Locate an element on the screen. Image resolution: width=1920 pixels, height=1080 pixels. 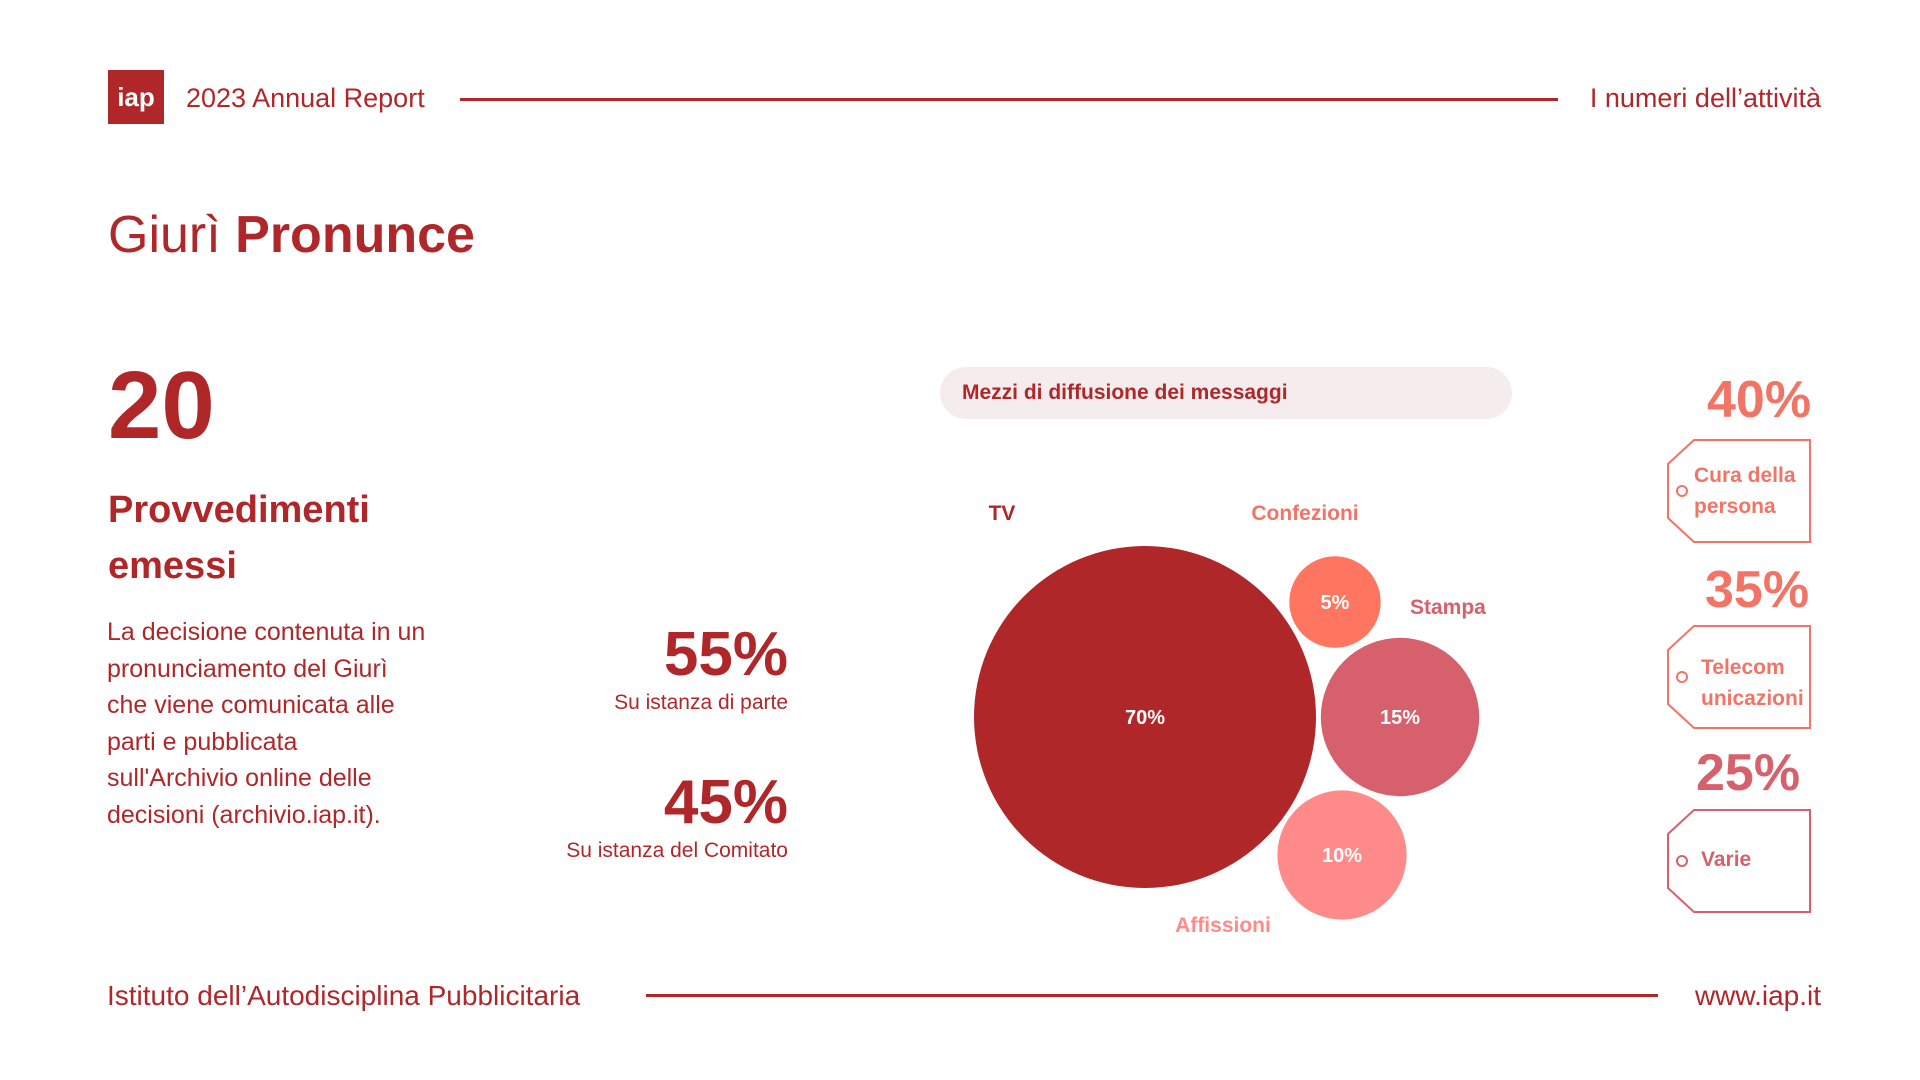
bubble-value-confezioni: 5% is located at coordinates (1335, 603).